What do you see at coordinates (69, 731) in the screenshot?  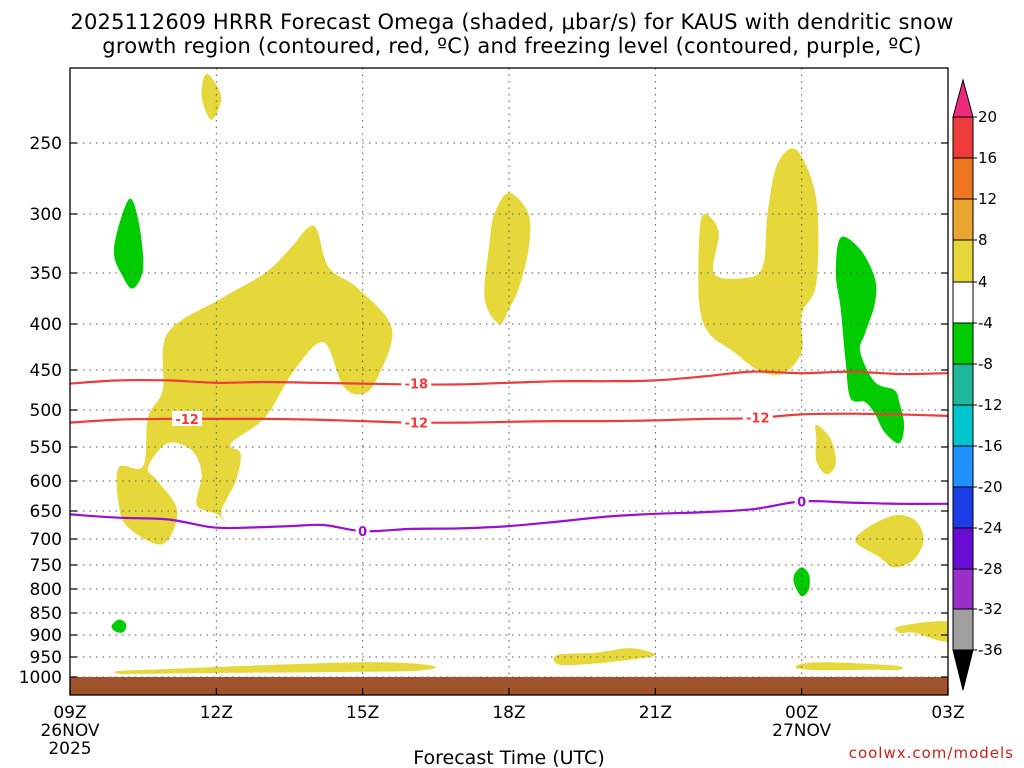 I see `x-tick-label-09Z-2: 26NOV` at bounding box center [69, 731].